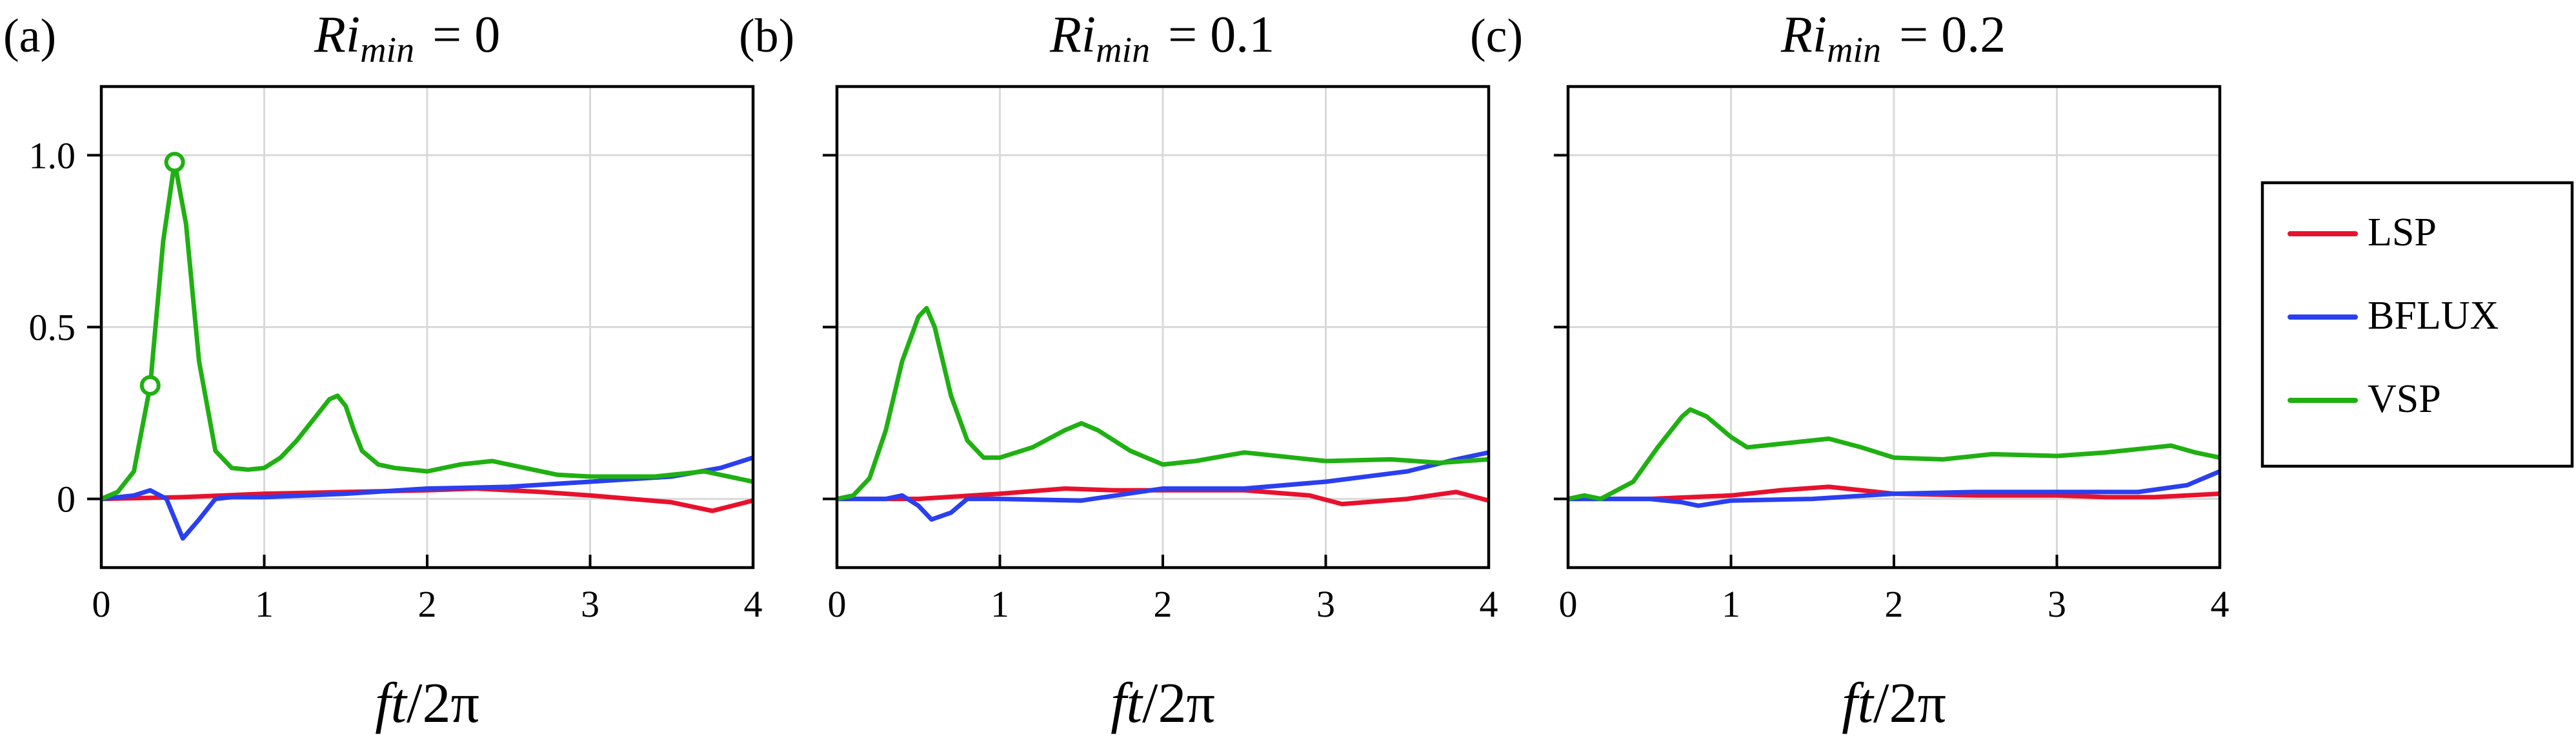  I want to click on panel-title: Rimin = 0, so click(407, 38).